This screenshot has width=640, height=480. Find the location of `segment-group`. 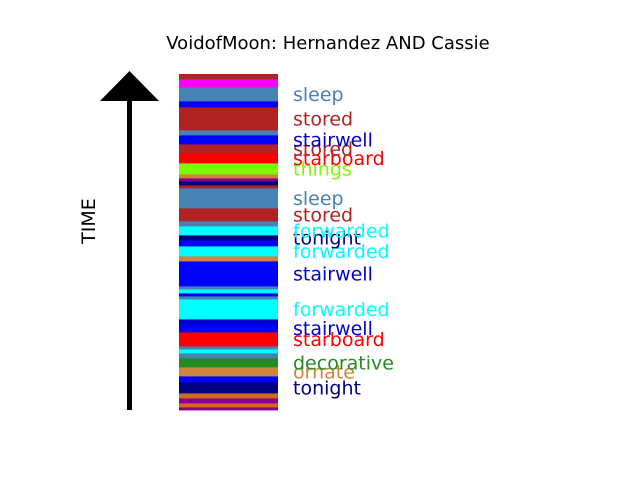

segment-group is located at coordinates (228, 242).